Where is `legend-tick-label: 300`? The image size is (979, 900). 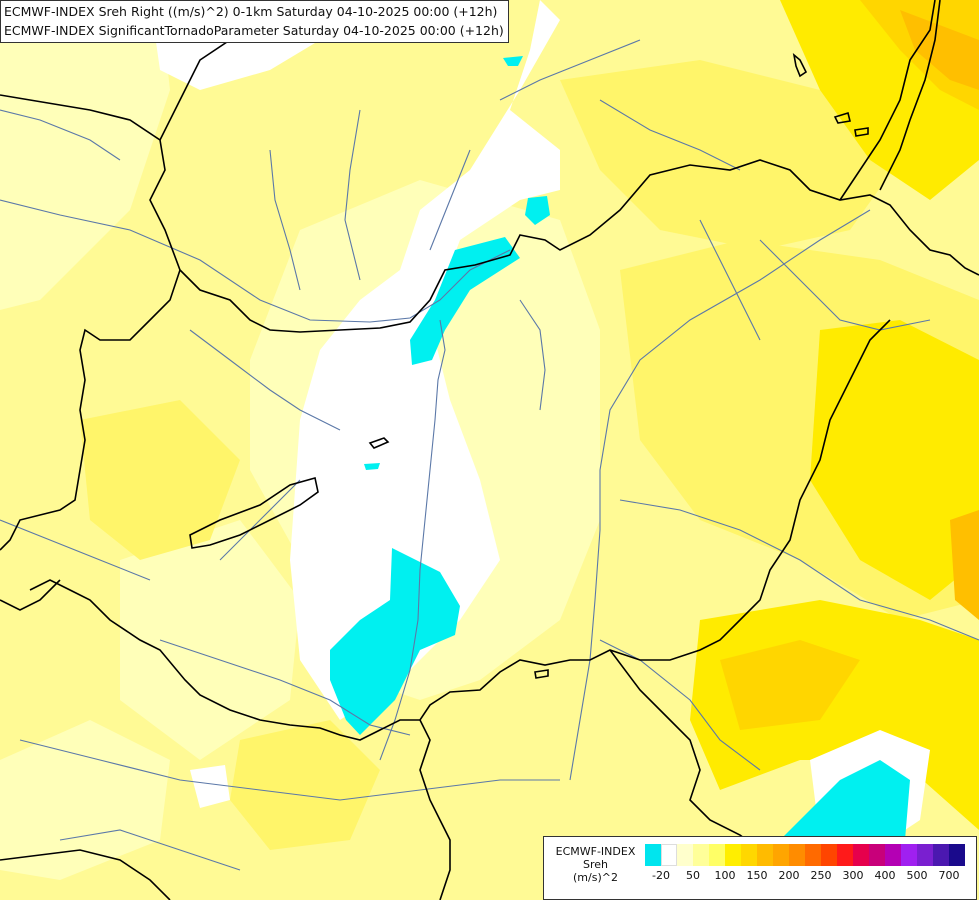 legend-tick-label: 300 is located at coordinates (853, 875).